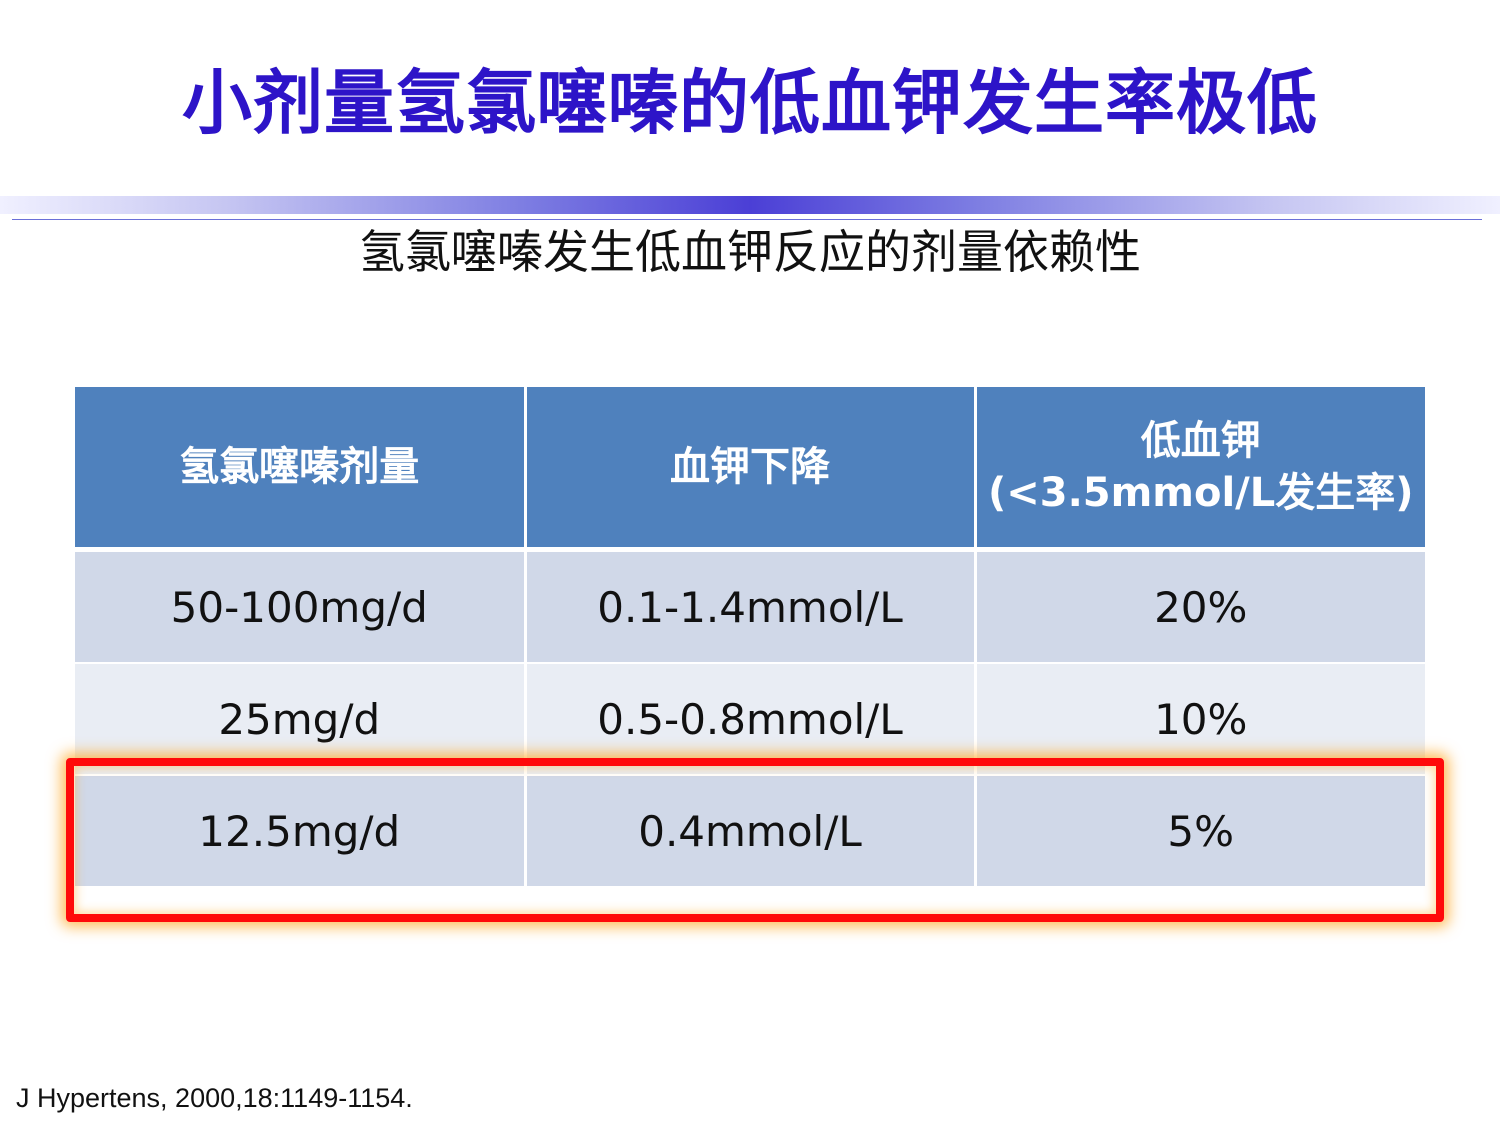 This screenshot has width=1500, height=1125. What do you see at coordinates (214, 1098) in the screenshot?
I see `citation: J Hypertens, 2000,18:1149-1154.` at bounding box center [214, 1098].